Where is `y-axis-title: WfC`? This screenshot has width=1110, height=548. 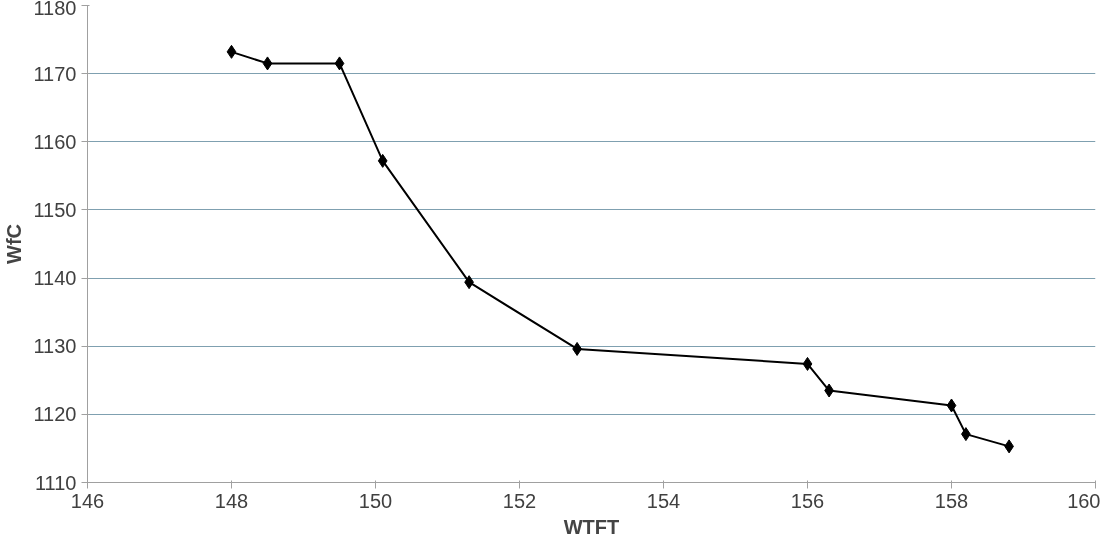 y-axis-title: WfC is located at coordinates (14, 244).